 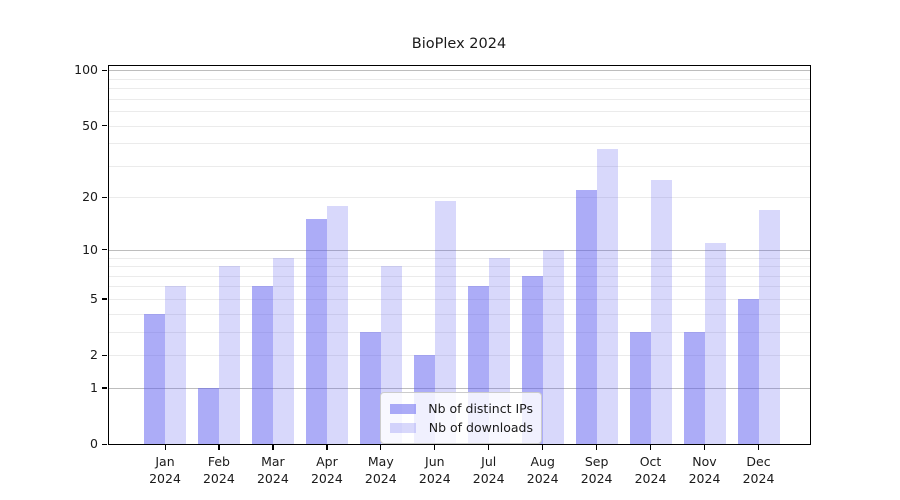 I want to click on x-tick-label-aug: Aug 2024, so click(x=542, y=470).